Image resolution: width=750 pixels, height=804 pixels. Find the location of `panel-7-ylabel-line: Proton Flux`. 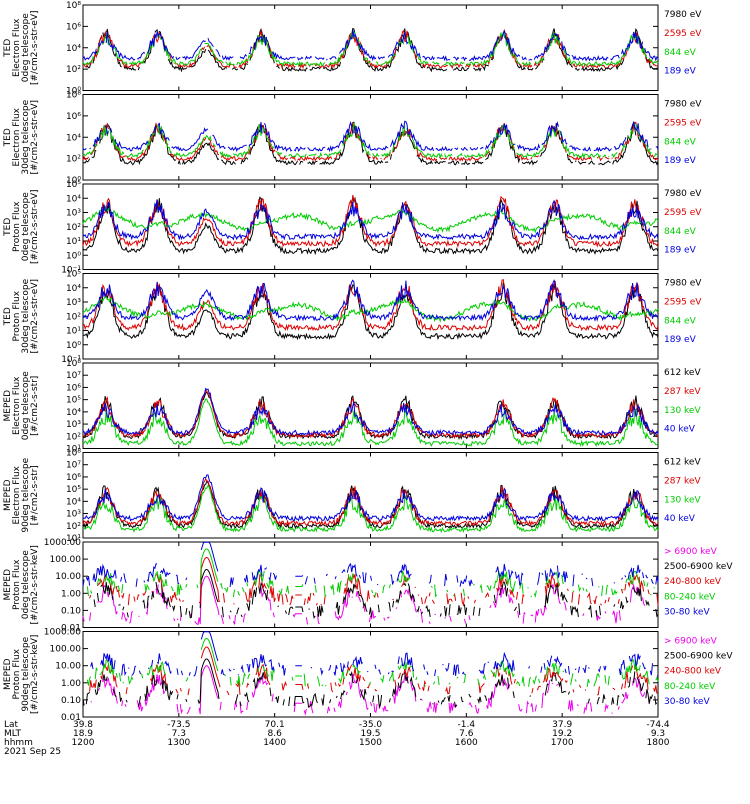

panel-7-ylabel-line: Proton Flux is located at coordinates (17, 584).